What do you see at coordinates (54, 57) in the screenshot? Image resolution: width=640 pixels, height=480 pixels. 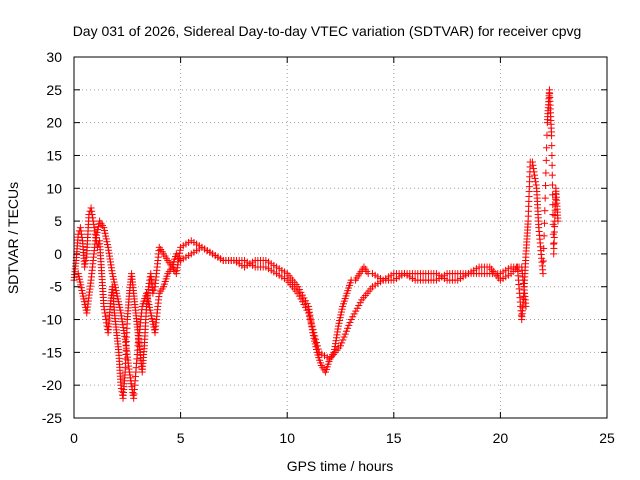 I see `y-tick-label: 30` at bounding box center [54, 57].